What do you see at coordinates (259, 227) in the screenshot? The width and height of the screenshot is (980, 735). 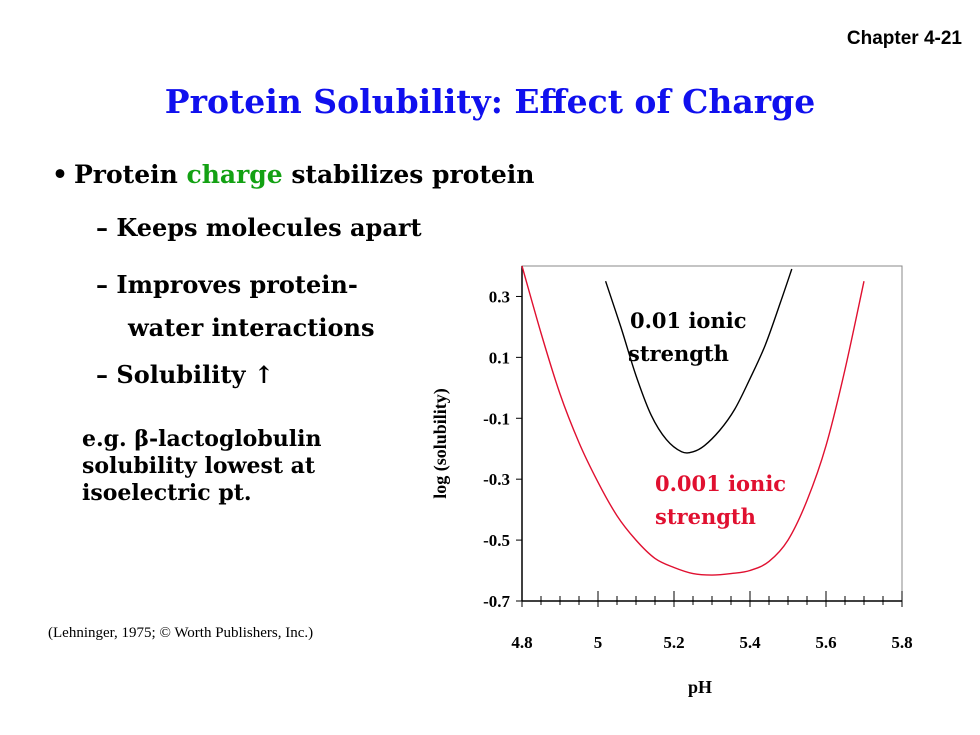 I see `sub-bullet-1: – Keeps molecules apart` at bounding box center [259, 227].